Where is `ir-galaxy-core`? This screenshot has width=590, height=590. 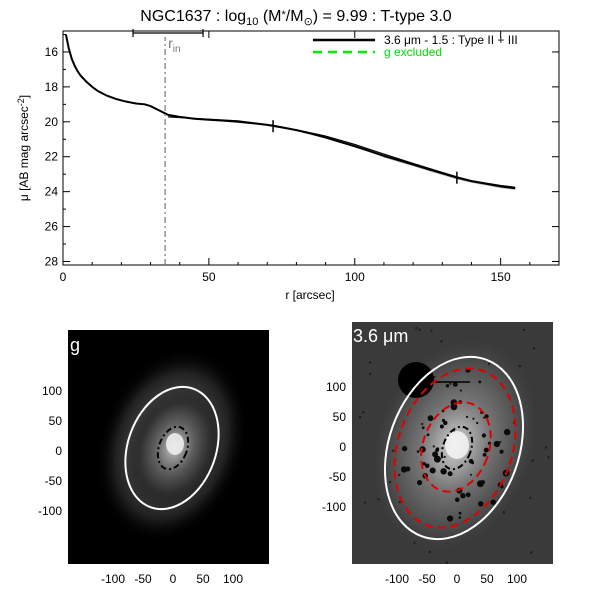 ir-galaxy-core is located at coordinates (457, 445).